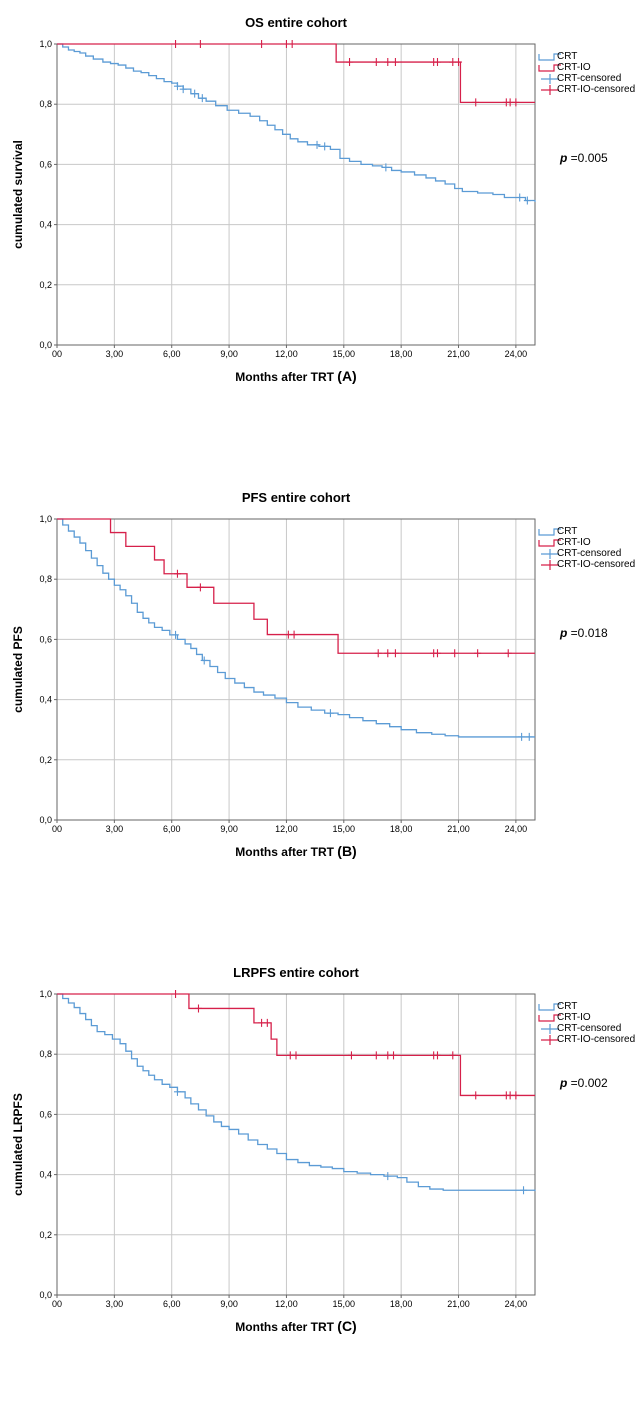 The image size is (644, 1425). What do you see at coordinates (296, 22) in the screenshot?
I see `chart-title: OS entire cohort` at bounding box center [296, 22].